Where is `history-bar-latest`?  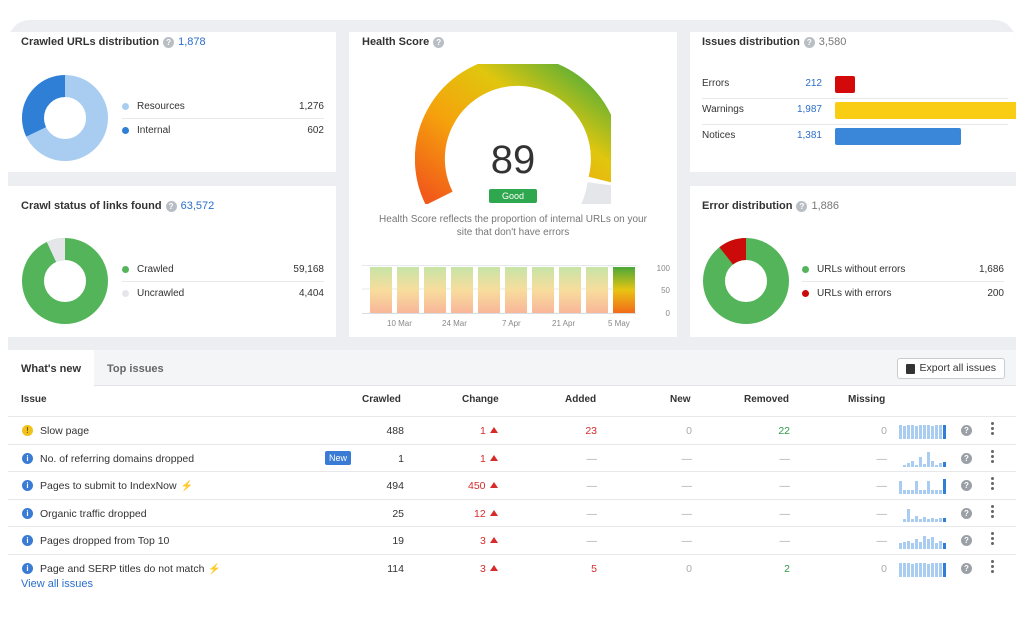 history-bar-latest is located at coordinates (624, 290).